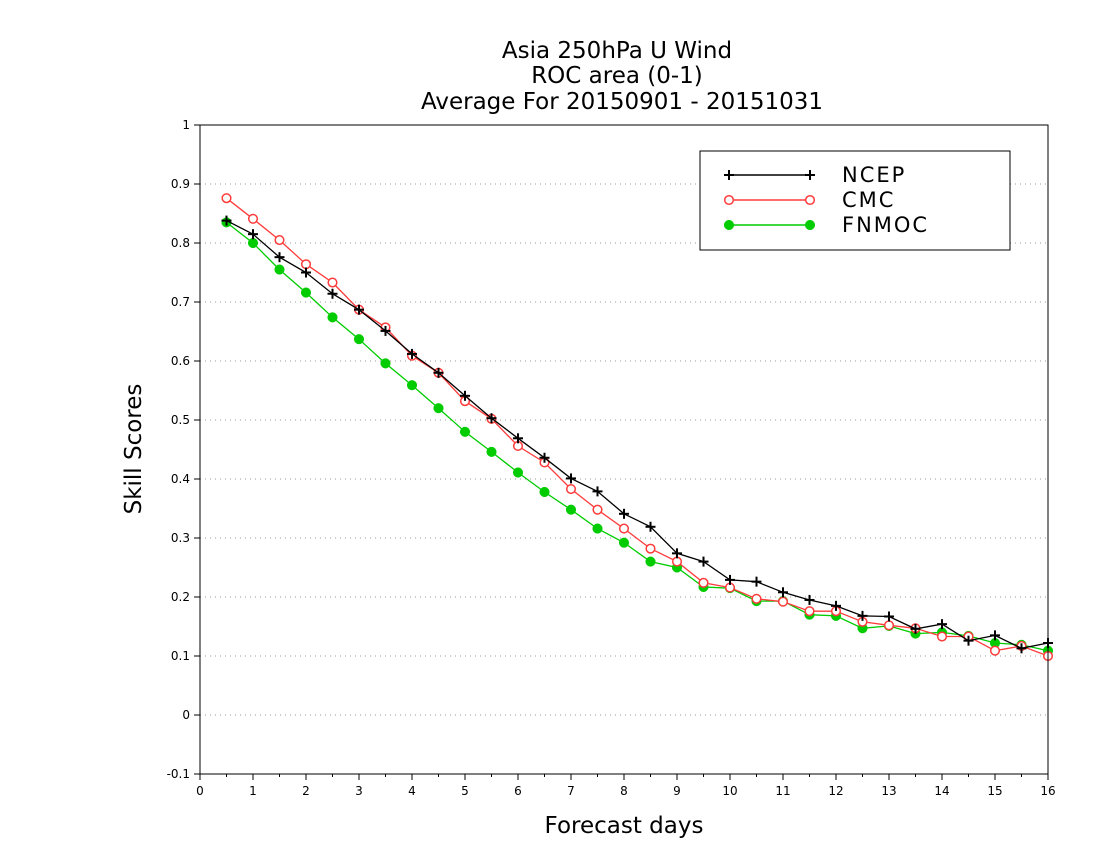 This screenshot has width=1100, height=850. I want to click on legend-label-fnmoc: FNMOC, so click(885, 225).